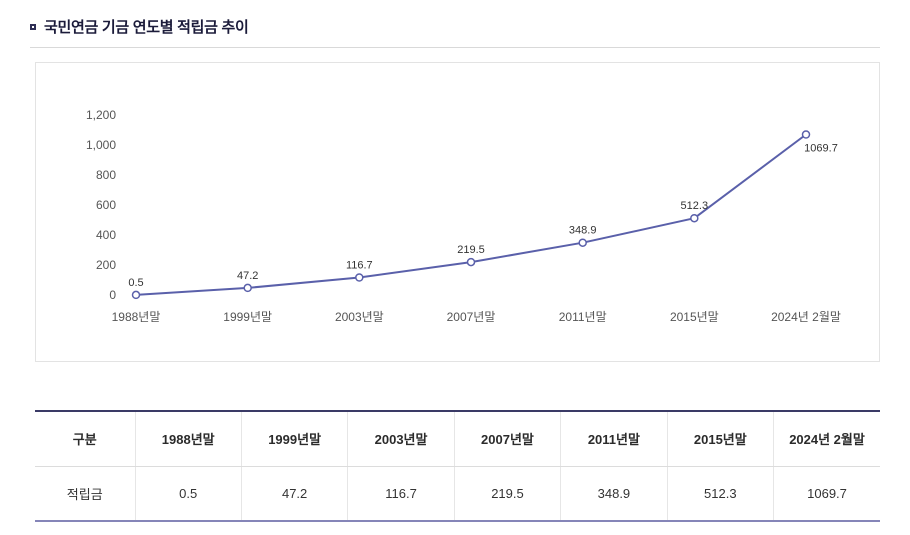  Describe the element at coordinates (583, 317) in the screenshot. I see `x-axis-category-label: 2011년말` at that location.